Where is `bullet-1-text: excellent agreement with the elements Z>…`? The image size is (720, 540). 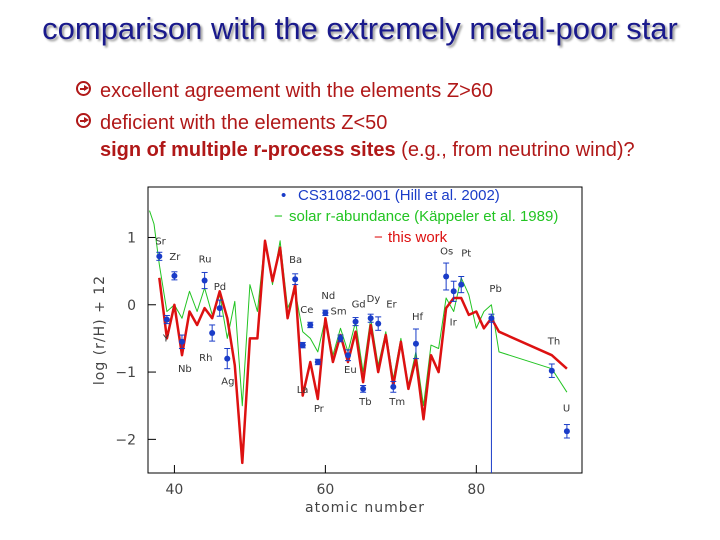 bullet-1-text: excellent agreement with the elements Z>… is located at coordinates (296, 91).